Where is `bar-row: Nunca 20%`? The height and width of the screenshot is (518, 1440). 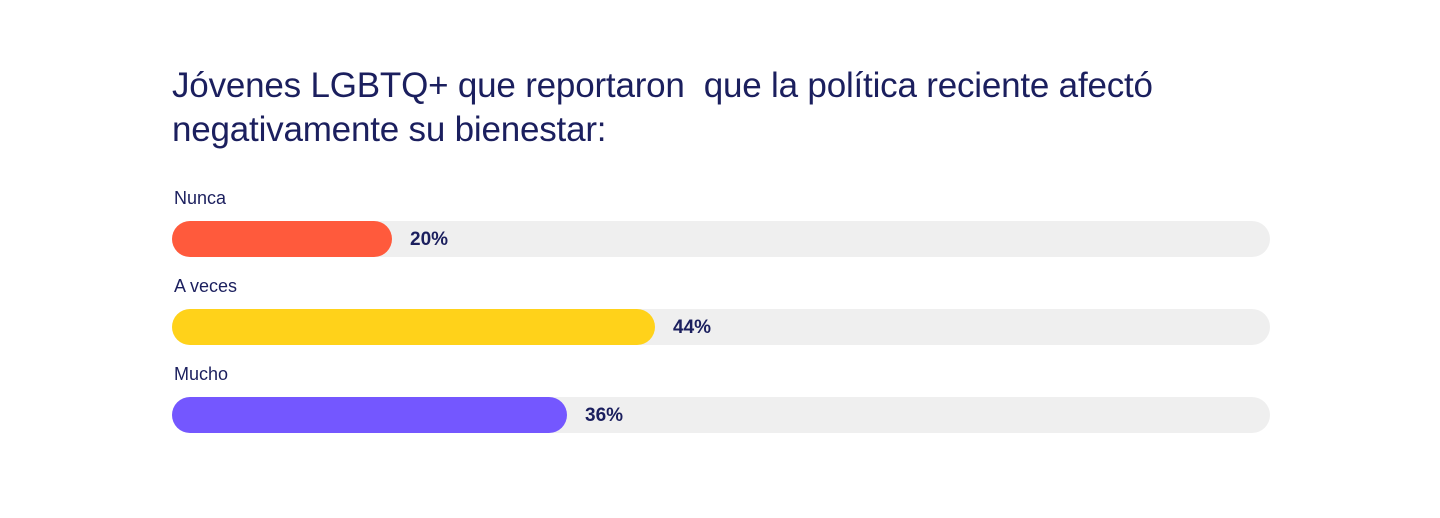 bar-row: Nunca 20% is located at coordinates (721, 222).